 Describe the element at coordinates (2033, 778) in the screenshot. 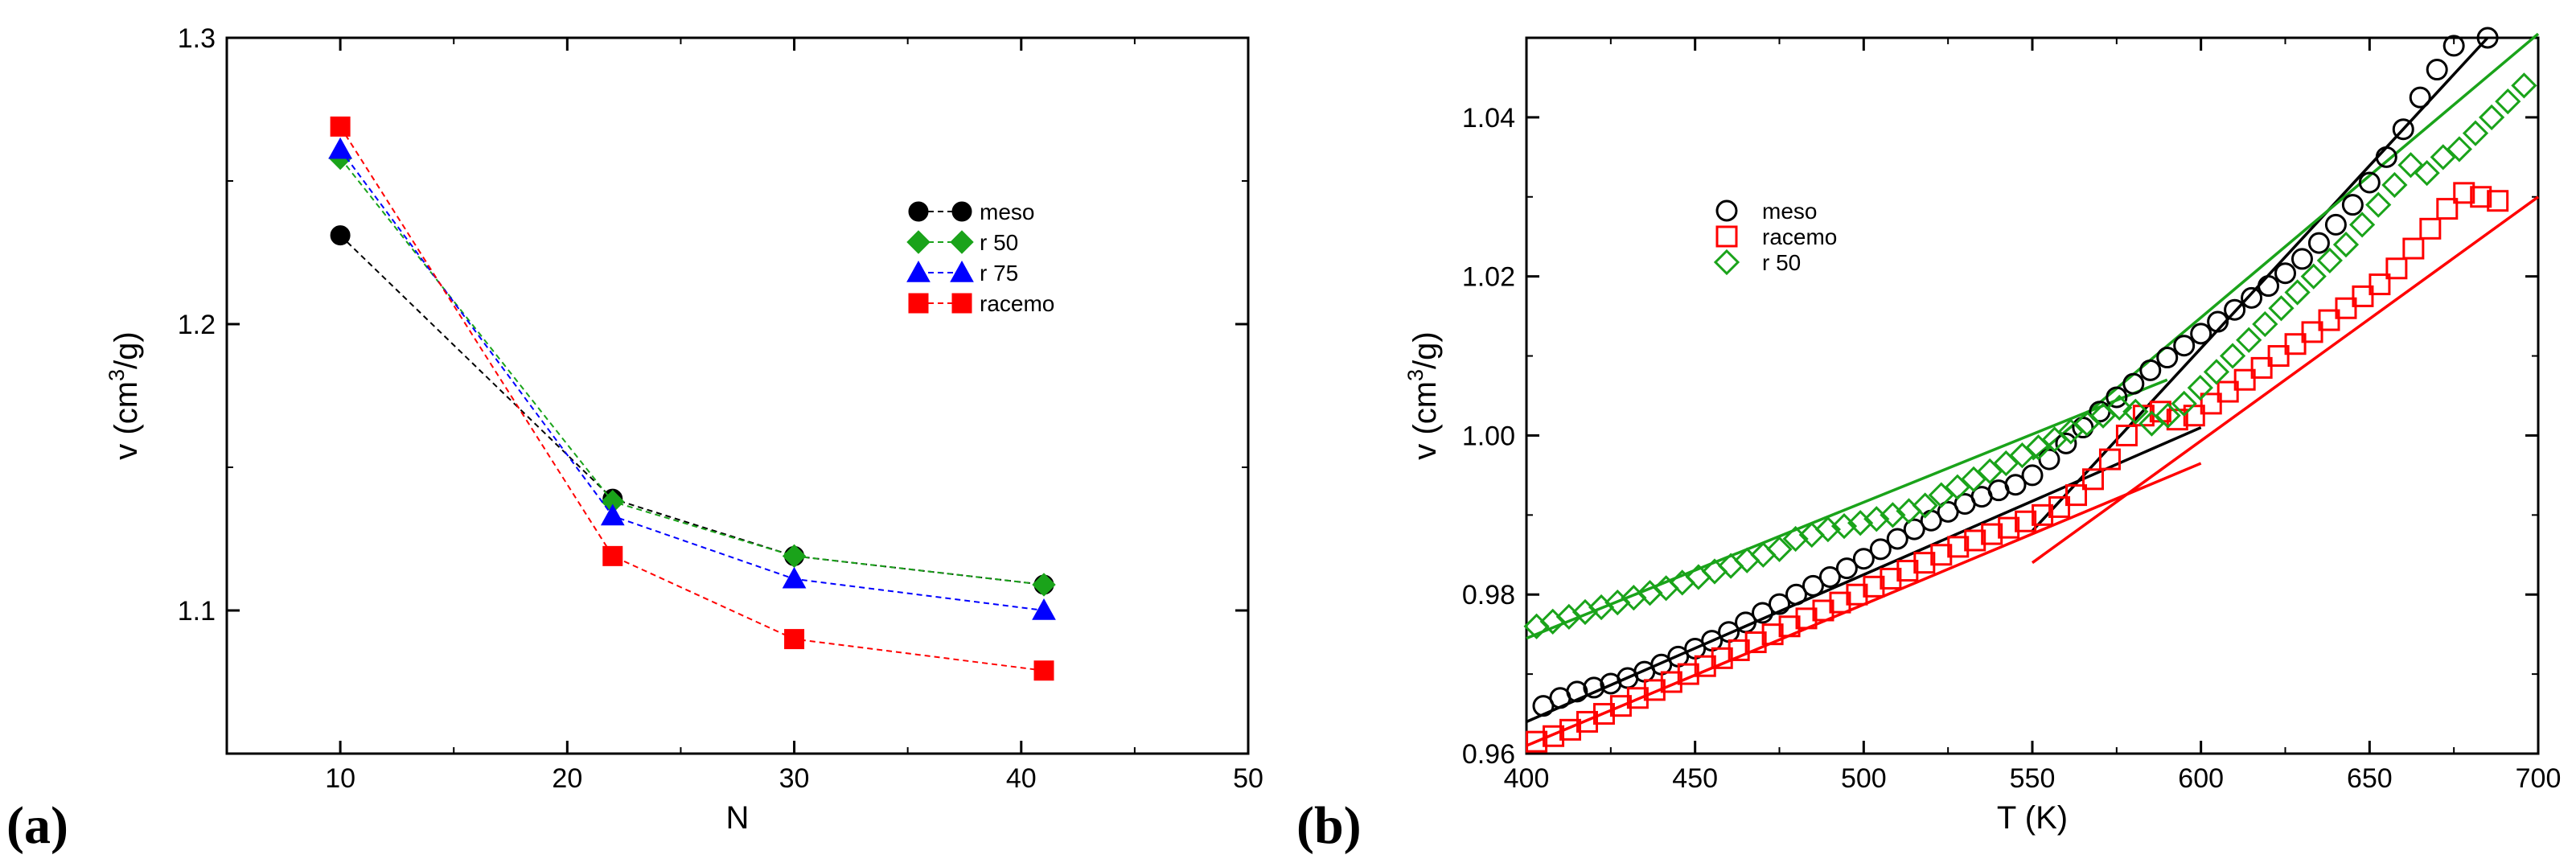

I see `b-xtick-label-550: 550` at that location.